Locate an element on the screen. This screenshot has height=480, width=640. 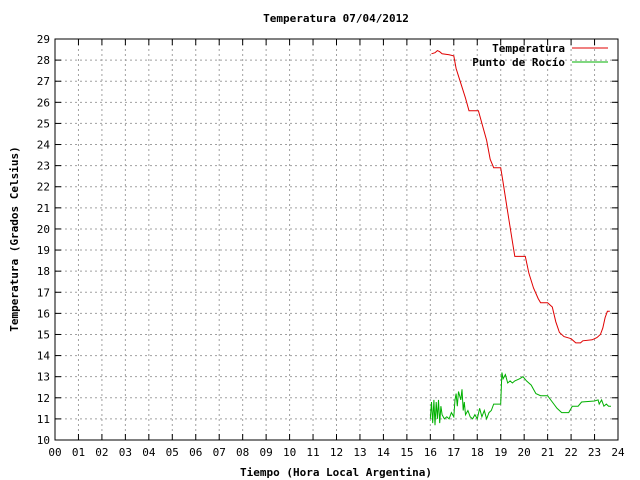
x-tick-label: 00 is located at coordinates (54, 452).